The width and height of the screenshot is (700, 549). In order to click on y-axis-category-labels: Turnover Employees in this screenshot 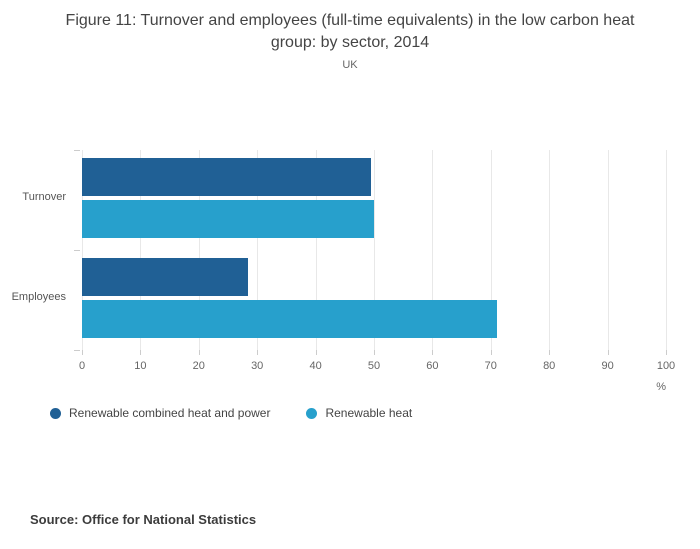, I will do `click(33, 250)`.